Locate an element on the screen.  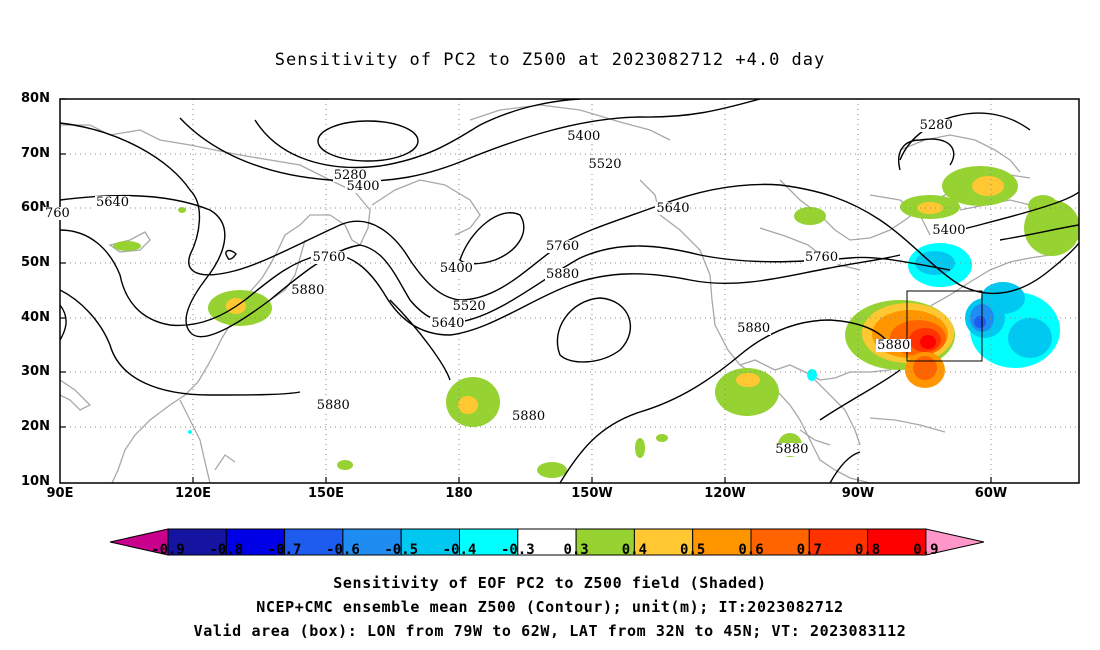
lon-label-120w: 120W is located at coordinates (725, 493).